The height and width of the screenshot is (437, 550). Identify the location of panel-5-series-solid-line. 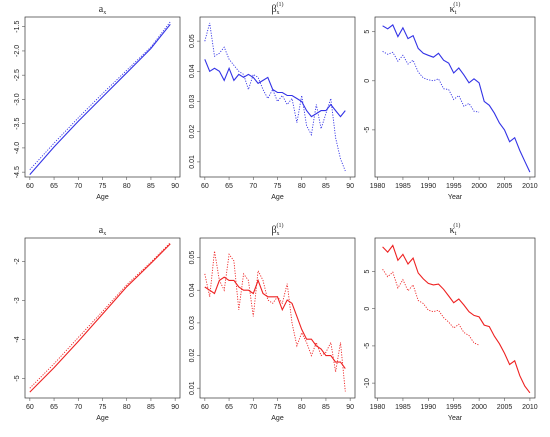
(275, 322).